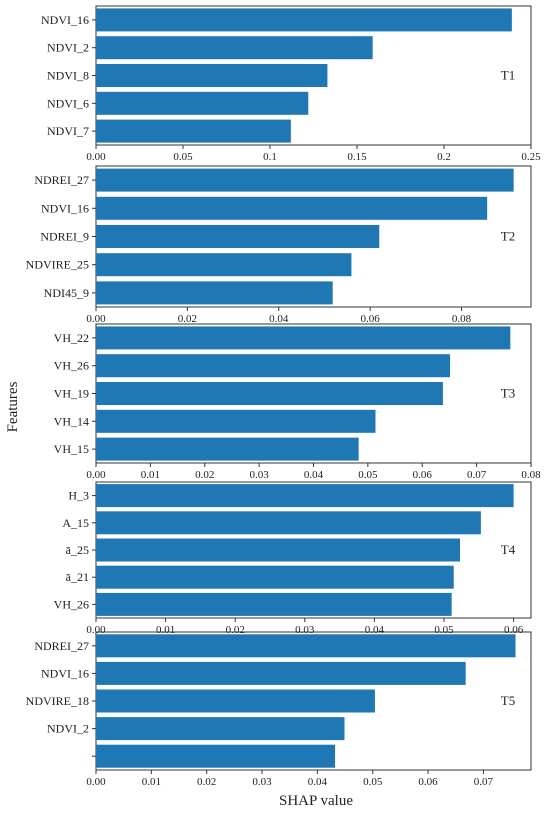  What do you see at coordinates (444, 630) in the screenshot?
I see `xtick-label-4-6: 0.05` at bounding box center [444, 630].